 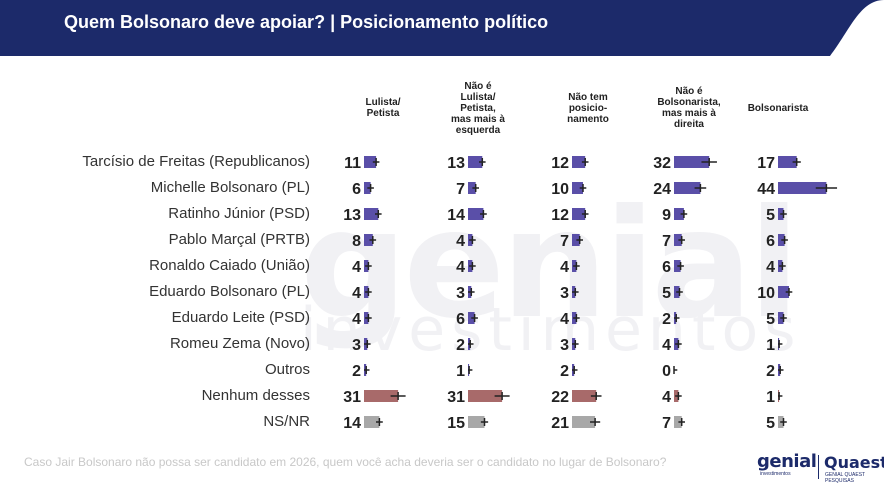 I want to click on header-banner, so click(x=442, y=28).